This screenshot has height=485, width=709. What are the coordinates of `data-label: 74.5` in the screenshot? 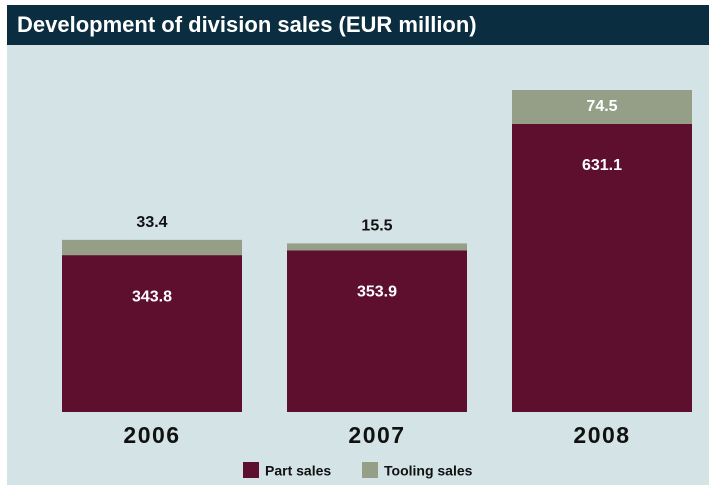 It's located at (601, 106).